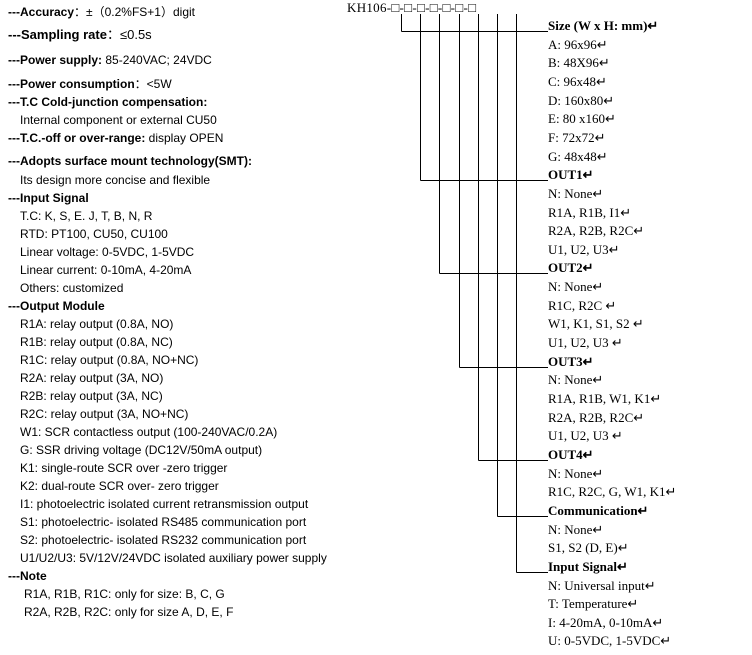  Describe the element at coordinates (582, 305) in the screenshot. I see `option: R1C, R2C ↵` at that location.